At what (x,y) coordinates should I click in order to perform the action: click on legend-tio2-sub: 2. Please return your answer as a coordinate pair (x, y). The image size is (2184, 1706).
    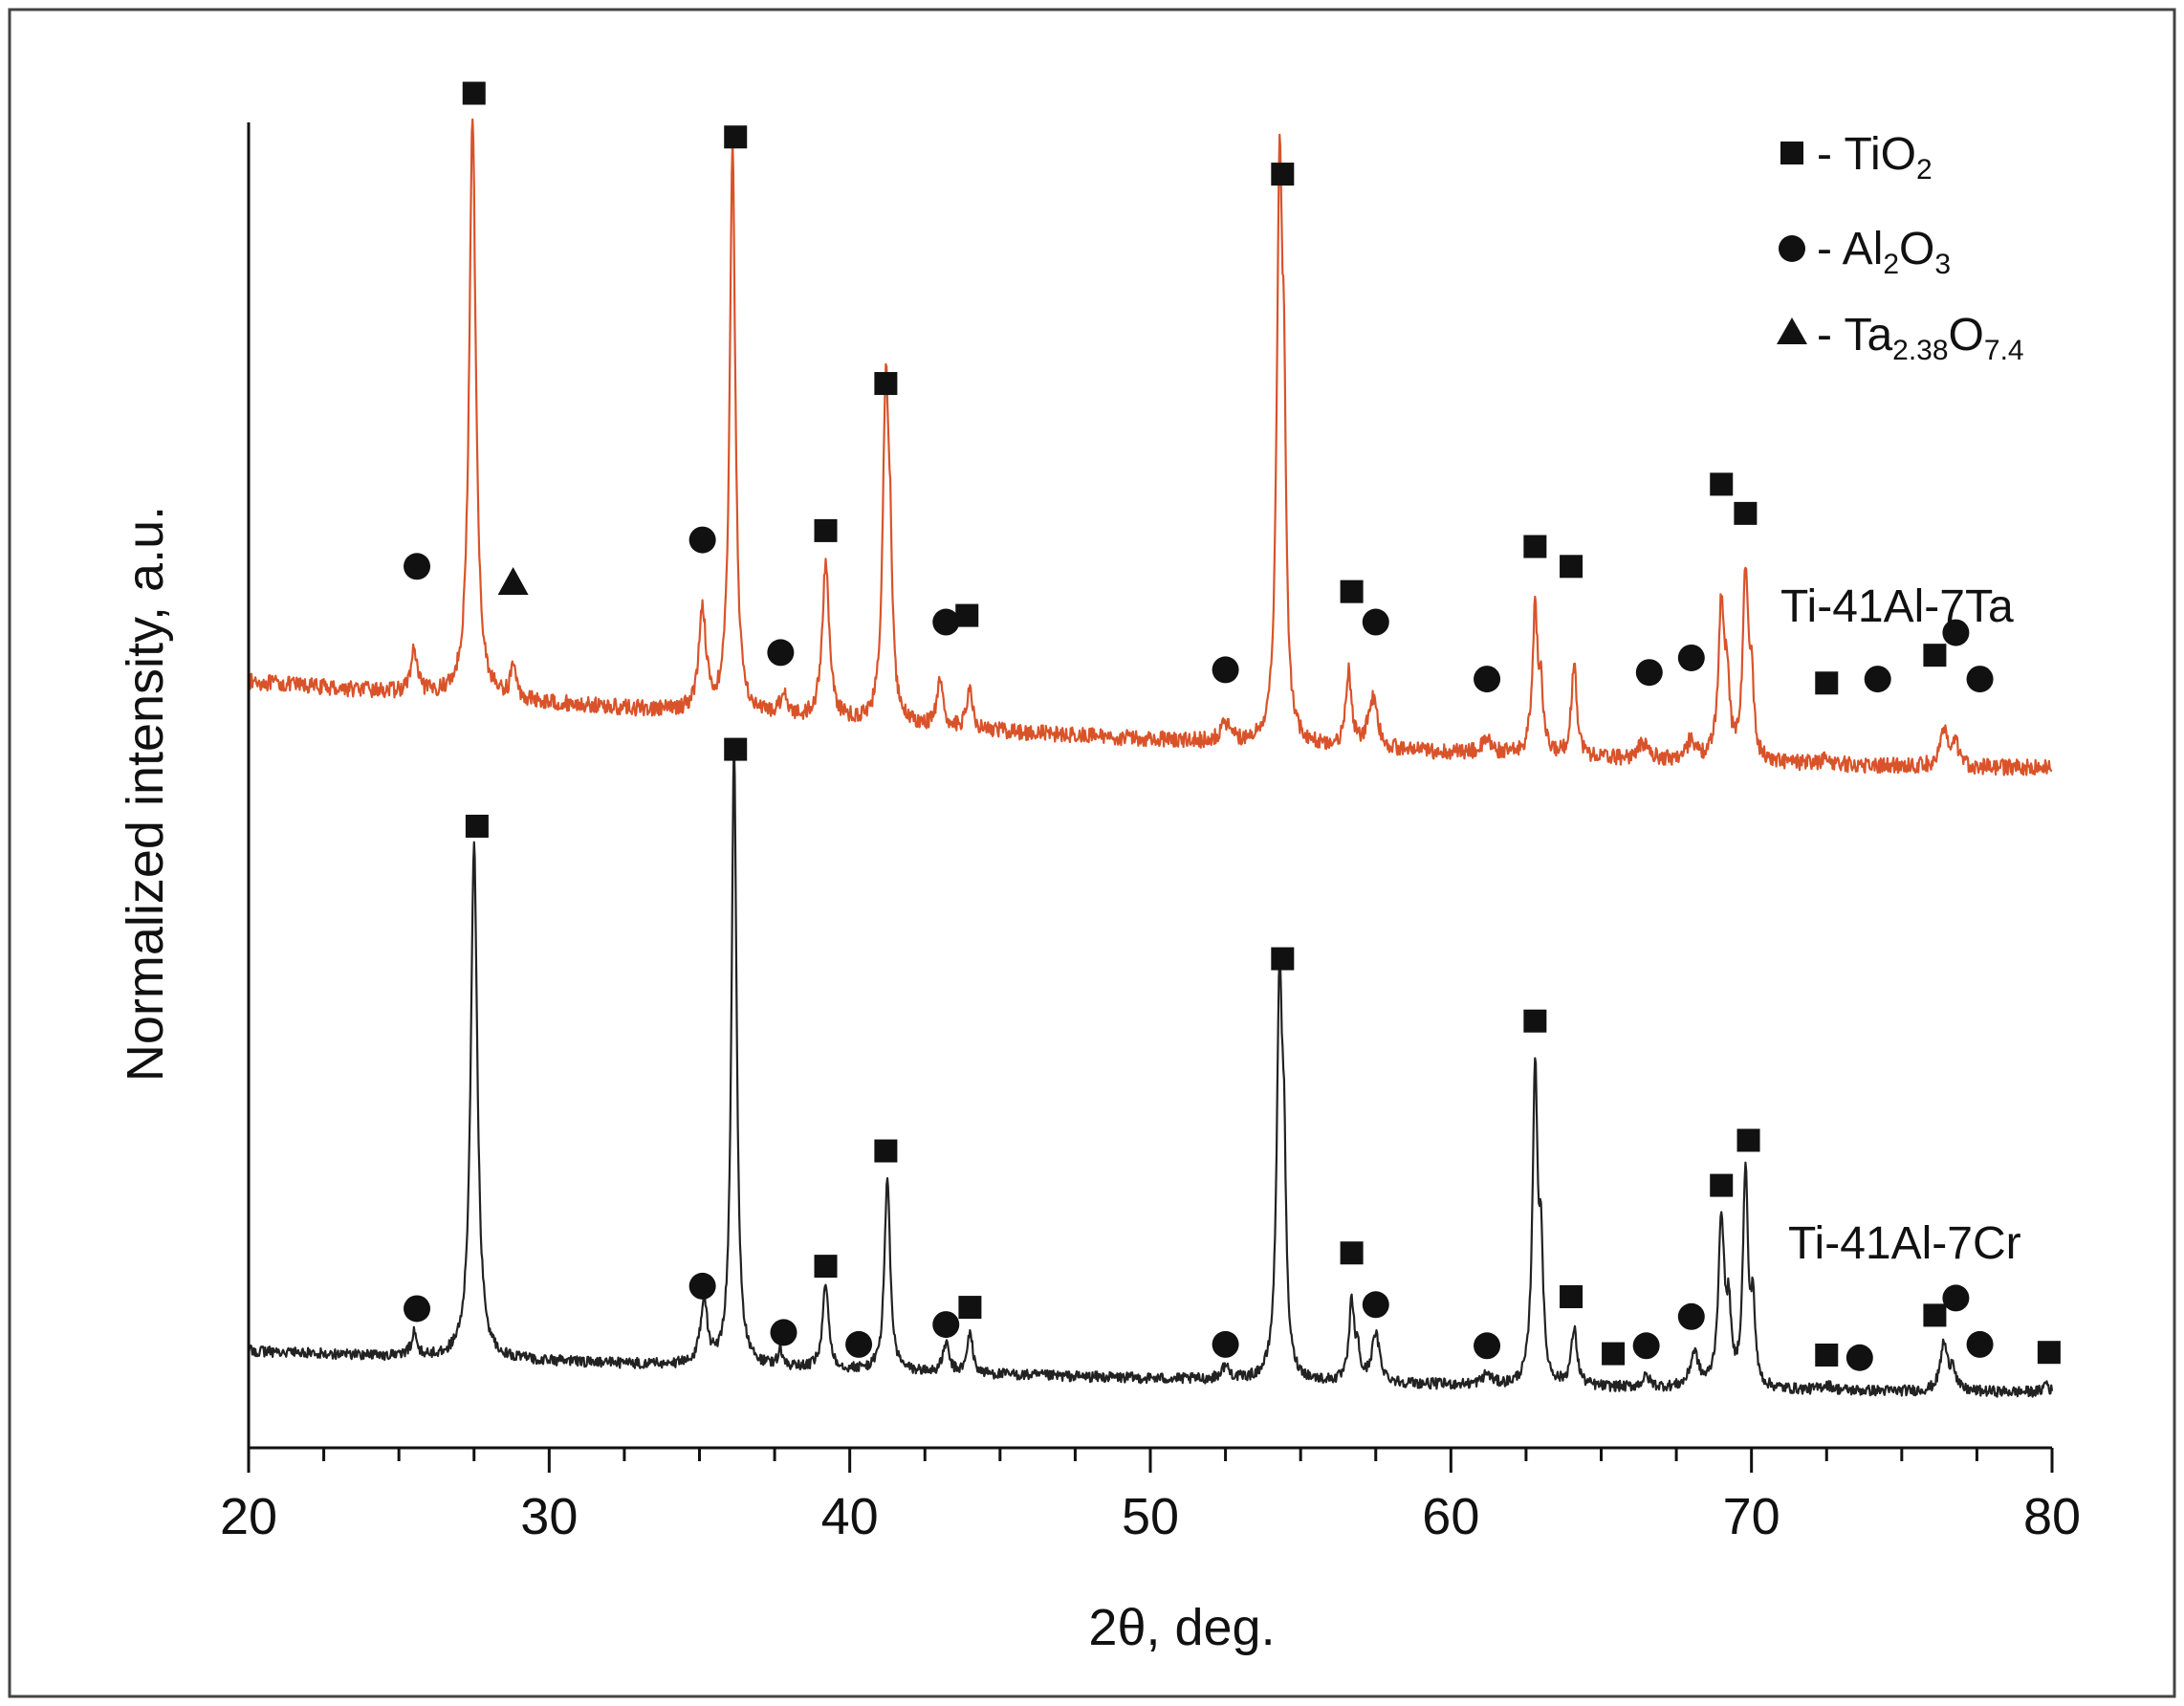
    Looking at the image, I should click on (1924, 170).